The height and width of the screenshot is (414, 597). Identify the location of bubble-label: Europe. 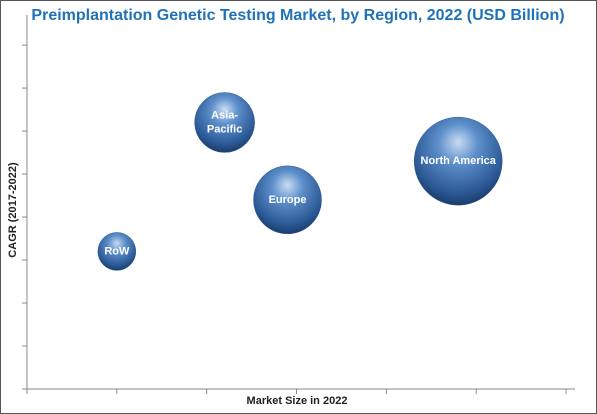
(288, 200).